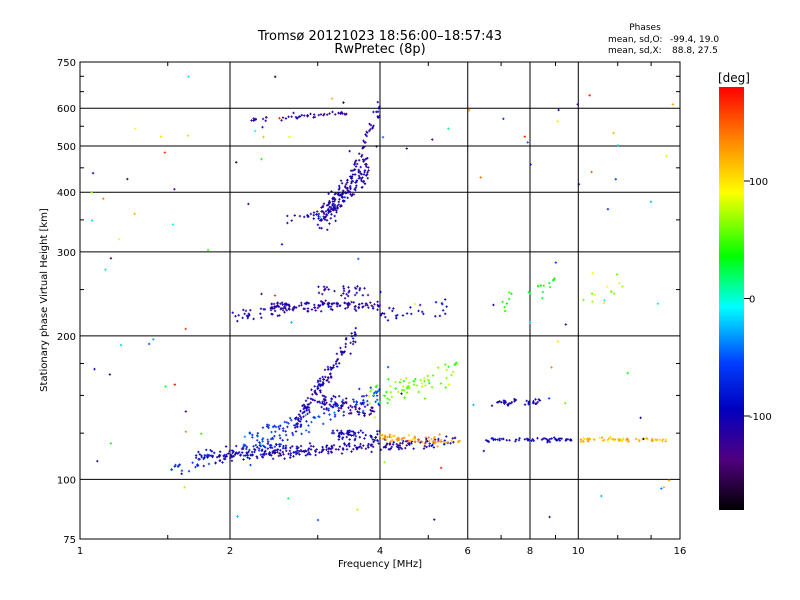  Describe the element at coordinates (758, 182) in the screenshot. I see `colorbar-tick-label: 100` at that location.